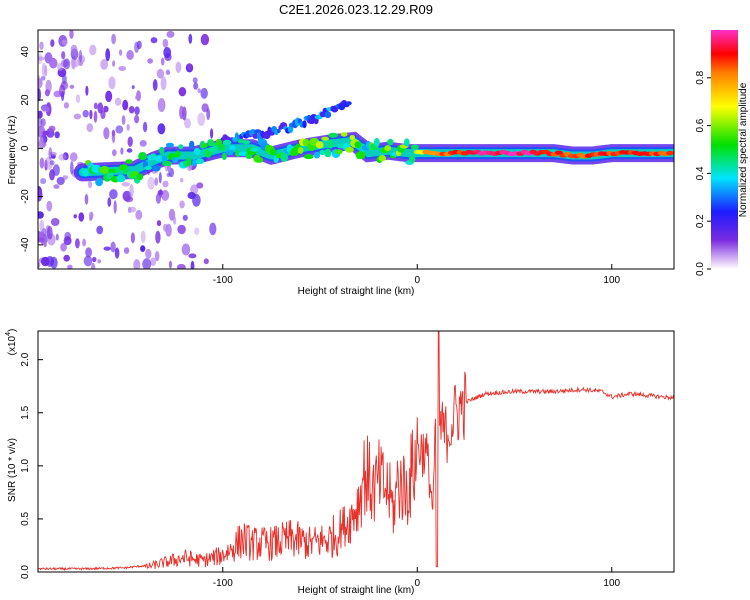 Image resolution: width=750 pixels, height=600 pixels. I want to click on spectrogram-x-ticks: -100 0 100, so click(417, 275).